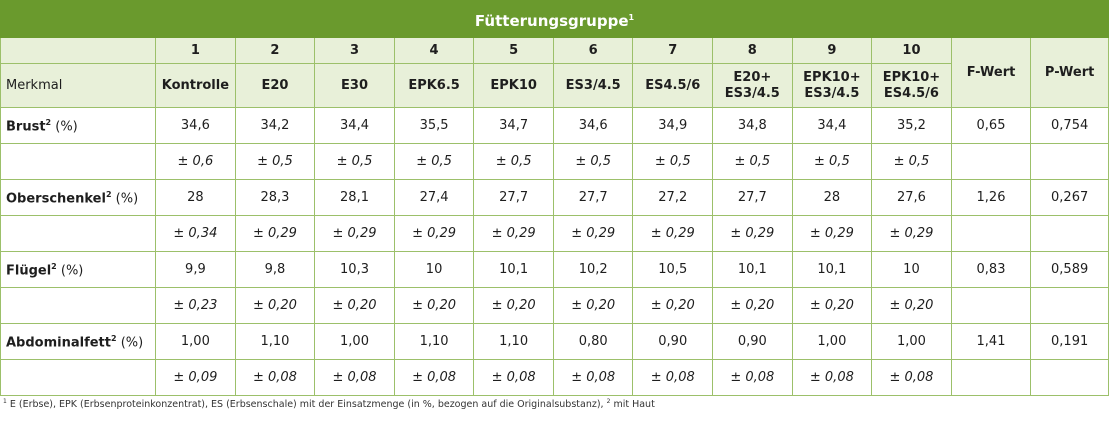 This screenshot has width=1110, height=422. Describe the element at coordinates (554, 19) in the screenshot. I see `table-title-row: Fütterungsgruppe1` at that location.